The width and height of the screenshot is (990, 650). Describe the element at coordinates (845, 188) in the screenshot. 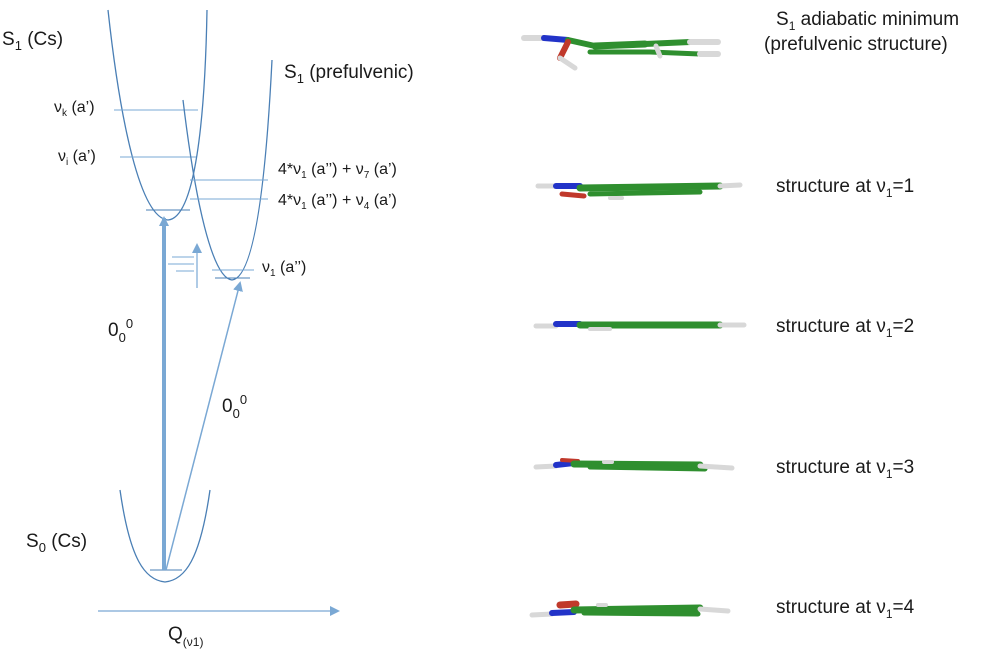

I see `caption-v1-1: structure at ν1=1` at that location.